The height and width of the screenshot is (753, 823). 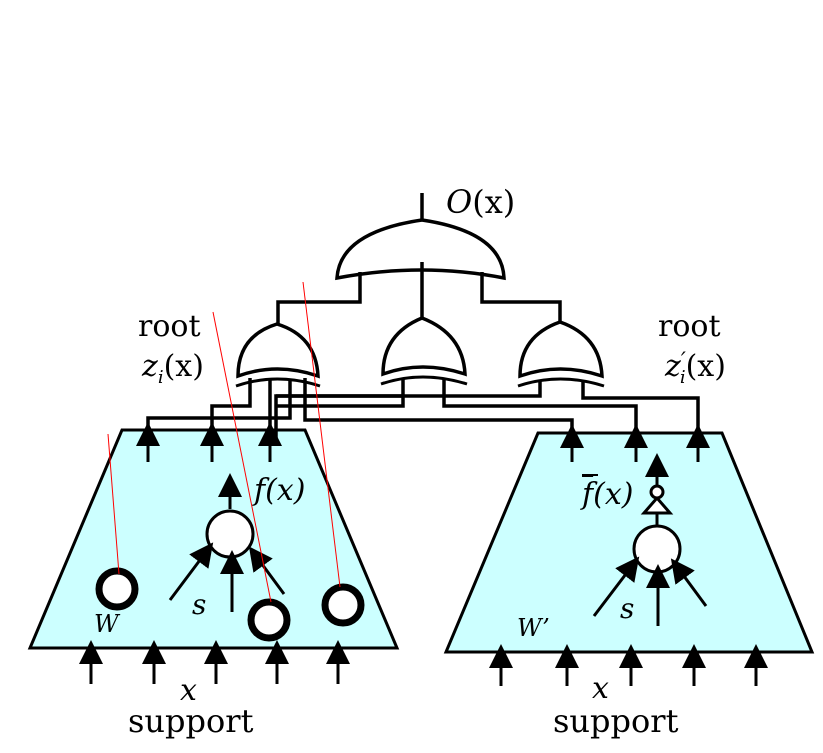 What do you see at coordinates (706, 366) in the screenshot?
I see `right-root-arg: (x)` at bounding box center [706, 366].